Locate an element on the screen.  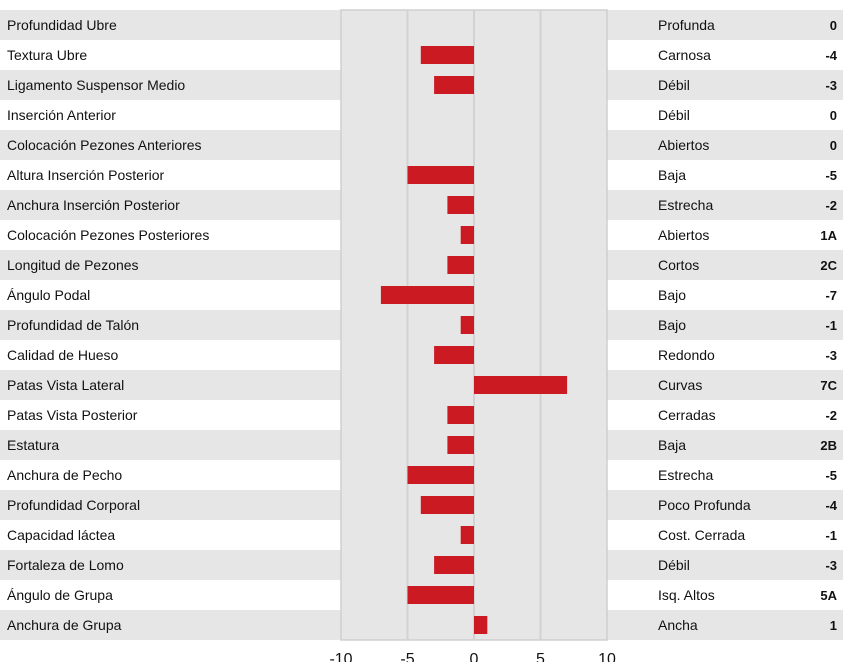
trait-label: Profundidad de Talón is located at coordinates (73, 325).